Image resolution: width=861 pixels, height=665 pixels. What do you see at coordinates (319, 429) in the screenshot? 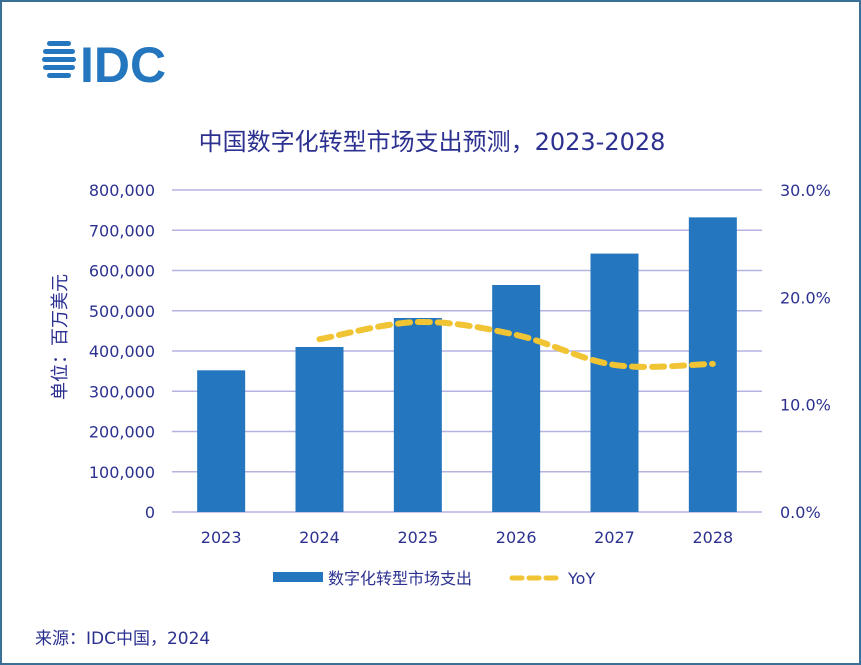
I see `bar-2024` at bounding box center [319, 429].